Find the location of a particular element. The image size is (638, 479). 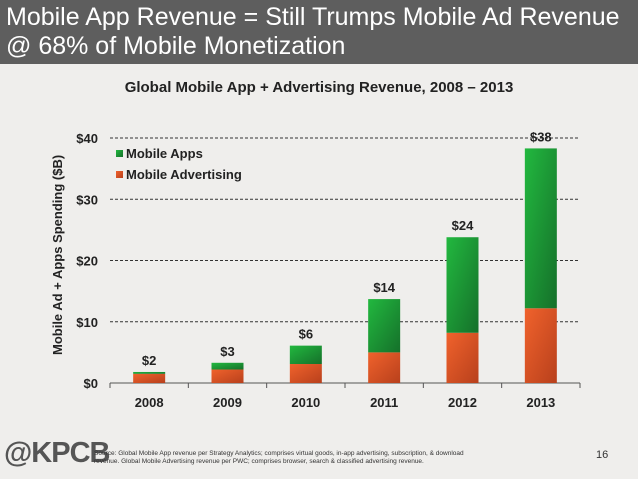

page-number: 16 is located at coordinates (602, 455).